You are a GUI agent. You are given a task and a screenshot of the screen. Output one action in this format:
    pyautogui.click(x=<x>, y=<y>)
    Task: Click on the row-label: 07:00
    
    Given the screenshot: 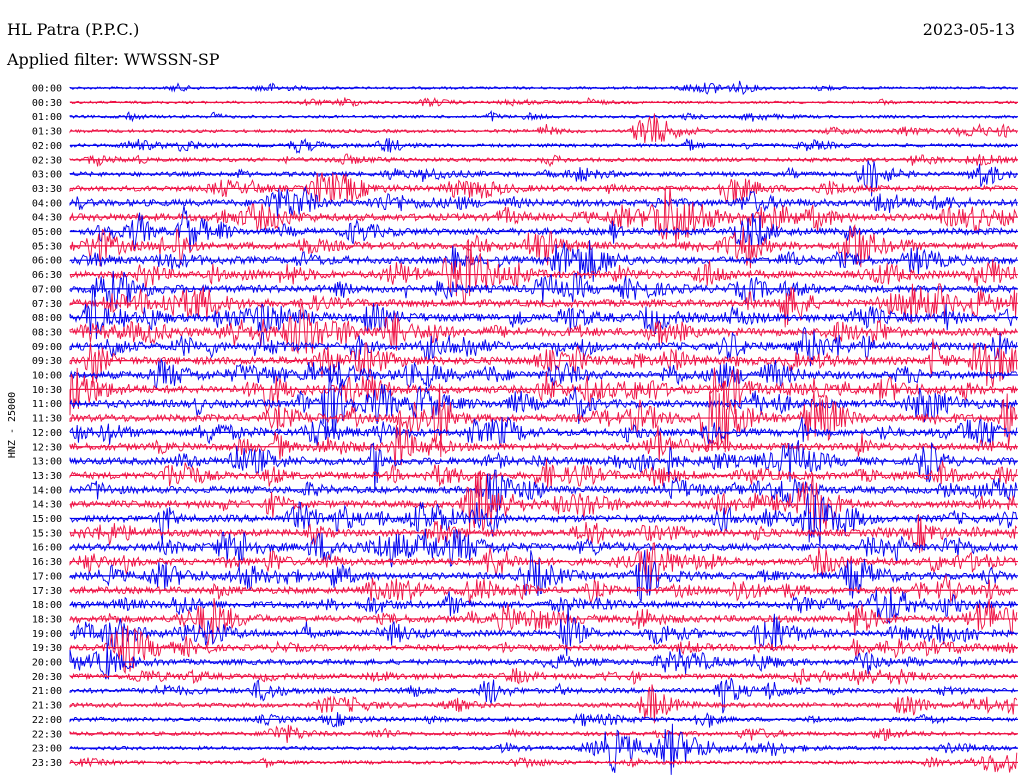 What is the action you would take?
    pyautogui.click(x=47, y=289)
    